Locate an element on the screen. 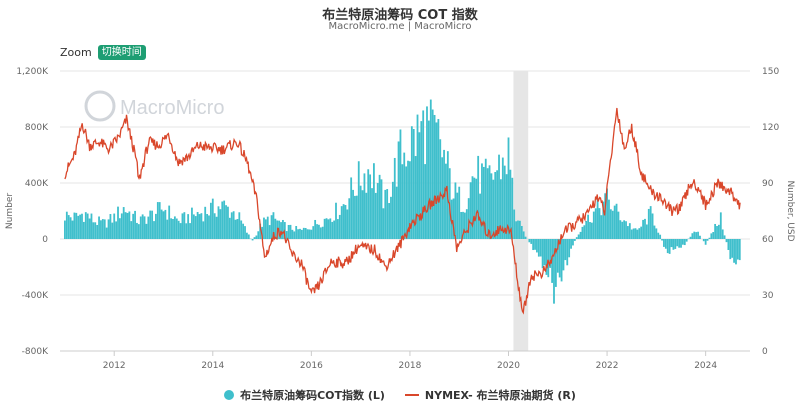  legend-item-brent: NYMEX- 布兰特原油期货 (R) is located at coordinates (490, 395).